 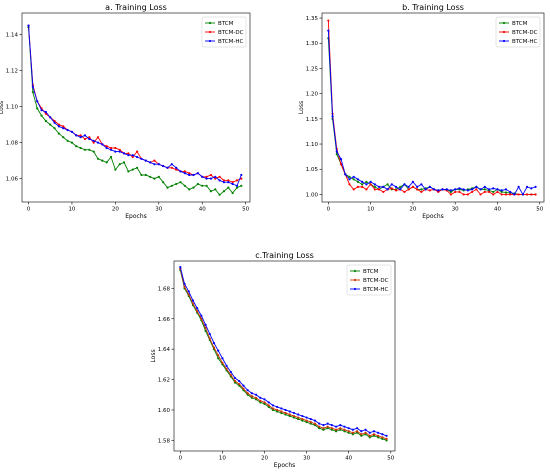 What do you see at coordinates (504, 32) in the screenshot?
I see `legend-marker` at bounding box center [504, 32].